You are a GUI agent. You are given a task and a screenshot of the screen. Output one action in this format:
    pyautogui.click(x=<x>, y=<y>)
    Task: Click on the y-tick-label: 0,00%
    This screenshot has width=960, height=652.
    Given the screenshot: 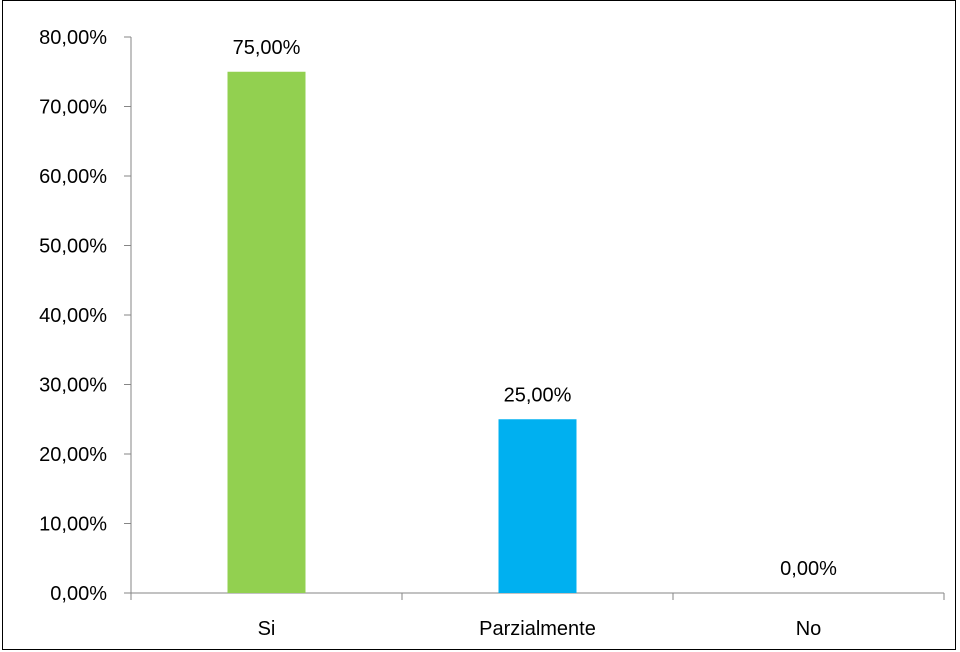 What is the action you would take?
    pyautogui.click(x=78, y=594)
    